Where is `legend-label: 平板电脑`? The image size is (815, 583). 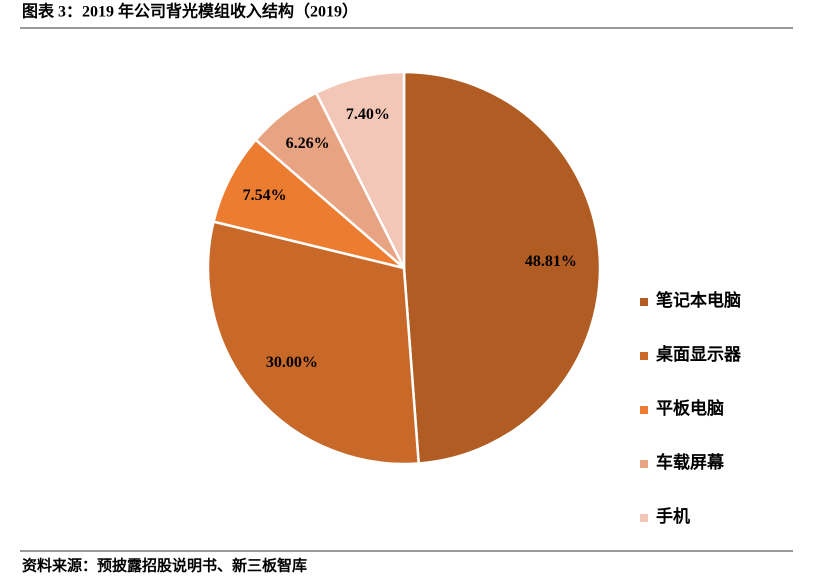
legend-label: 平板电脑 is located at coordinates (690, 408).